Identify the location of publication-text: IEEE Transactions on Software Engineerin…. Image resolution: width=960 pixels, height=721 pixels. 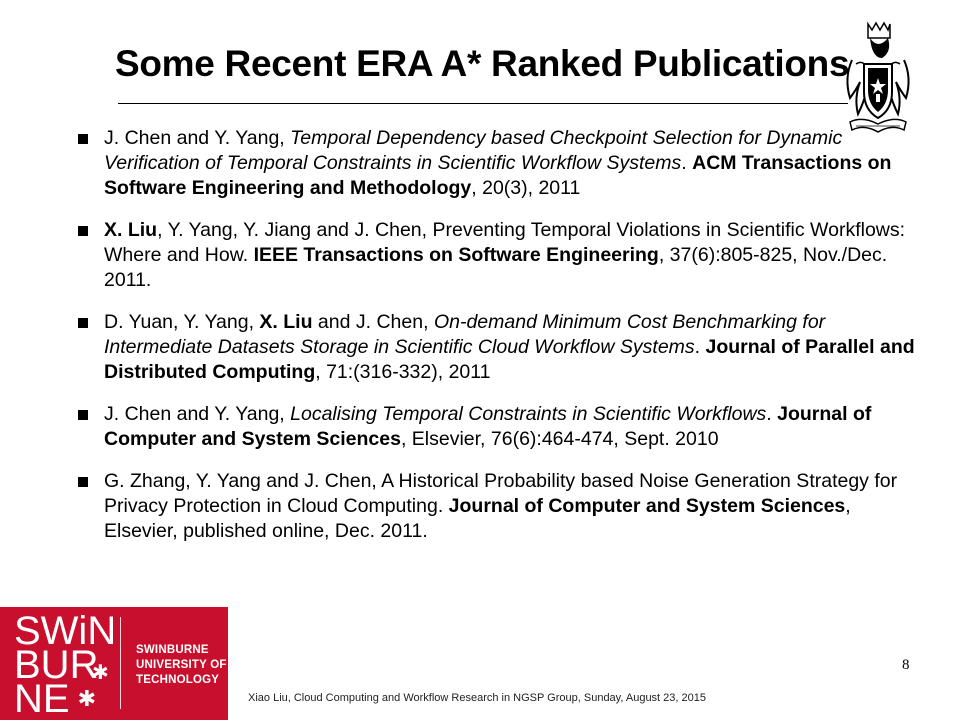
(456, 255).